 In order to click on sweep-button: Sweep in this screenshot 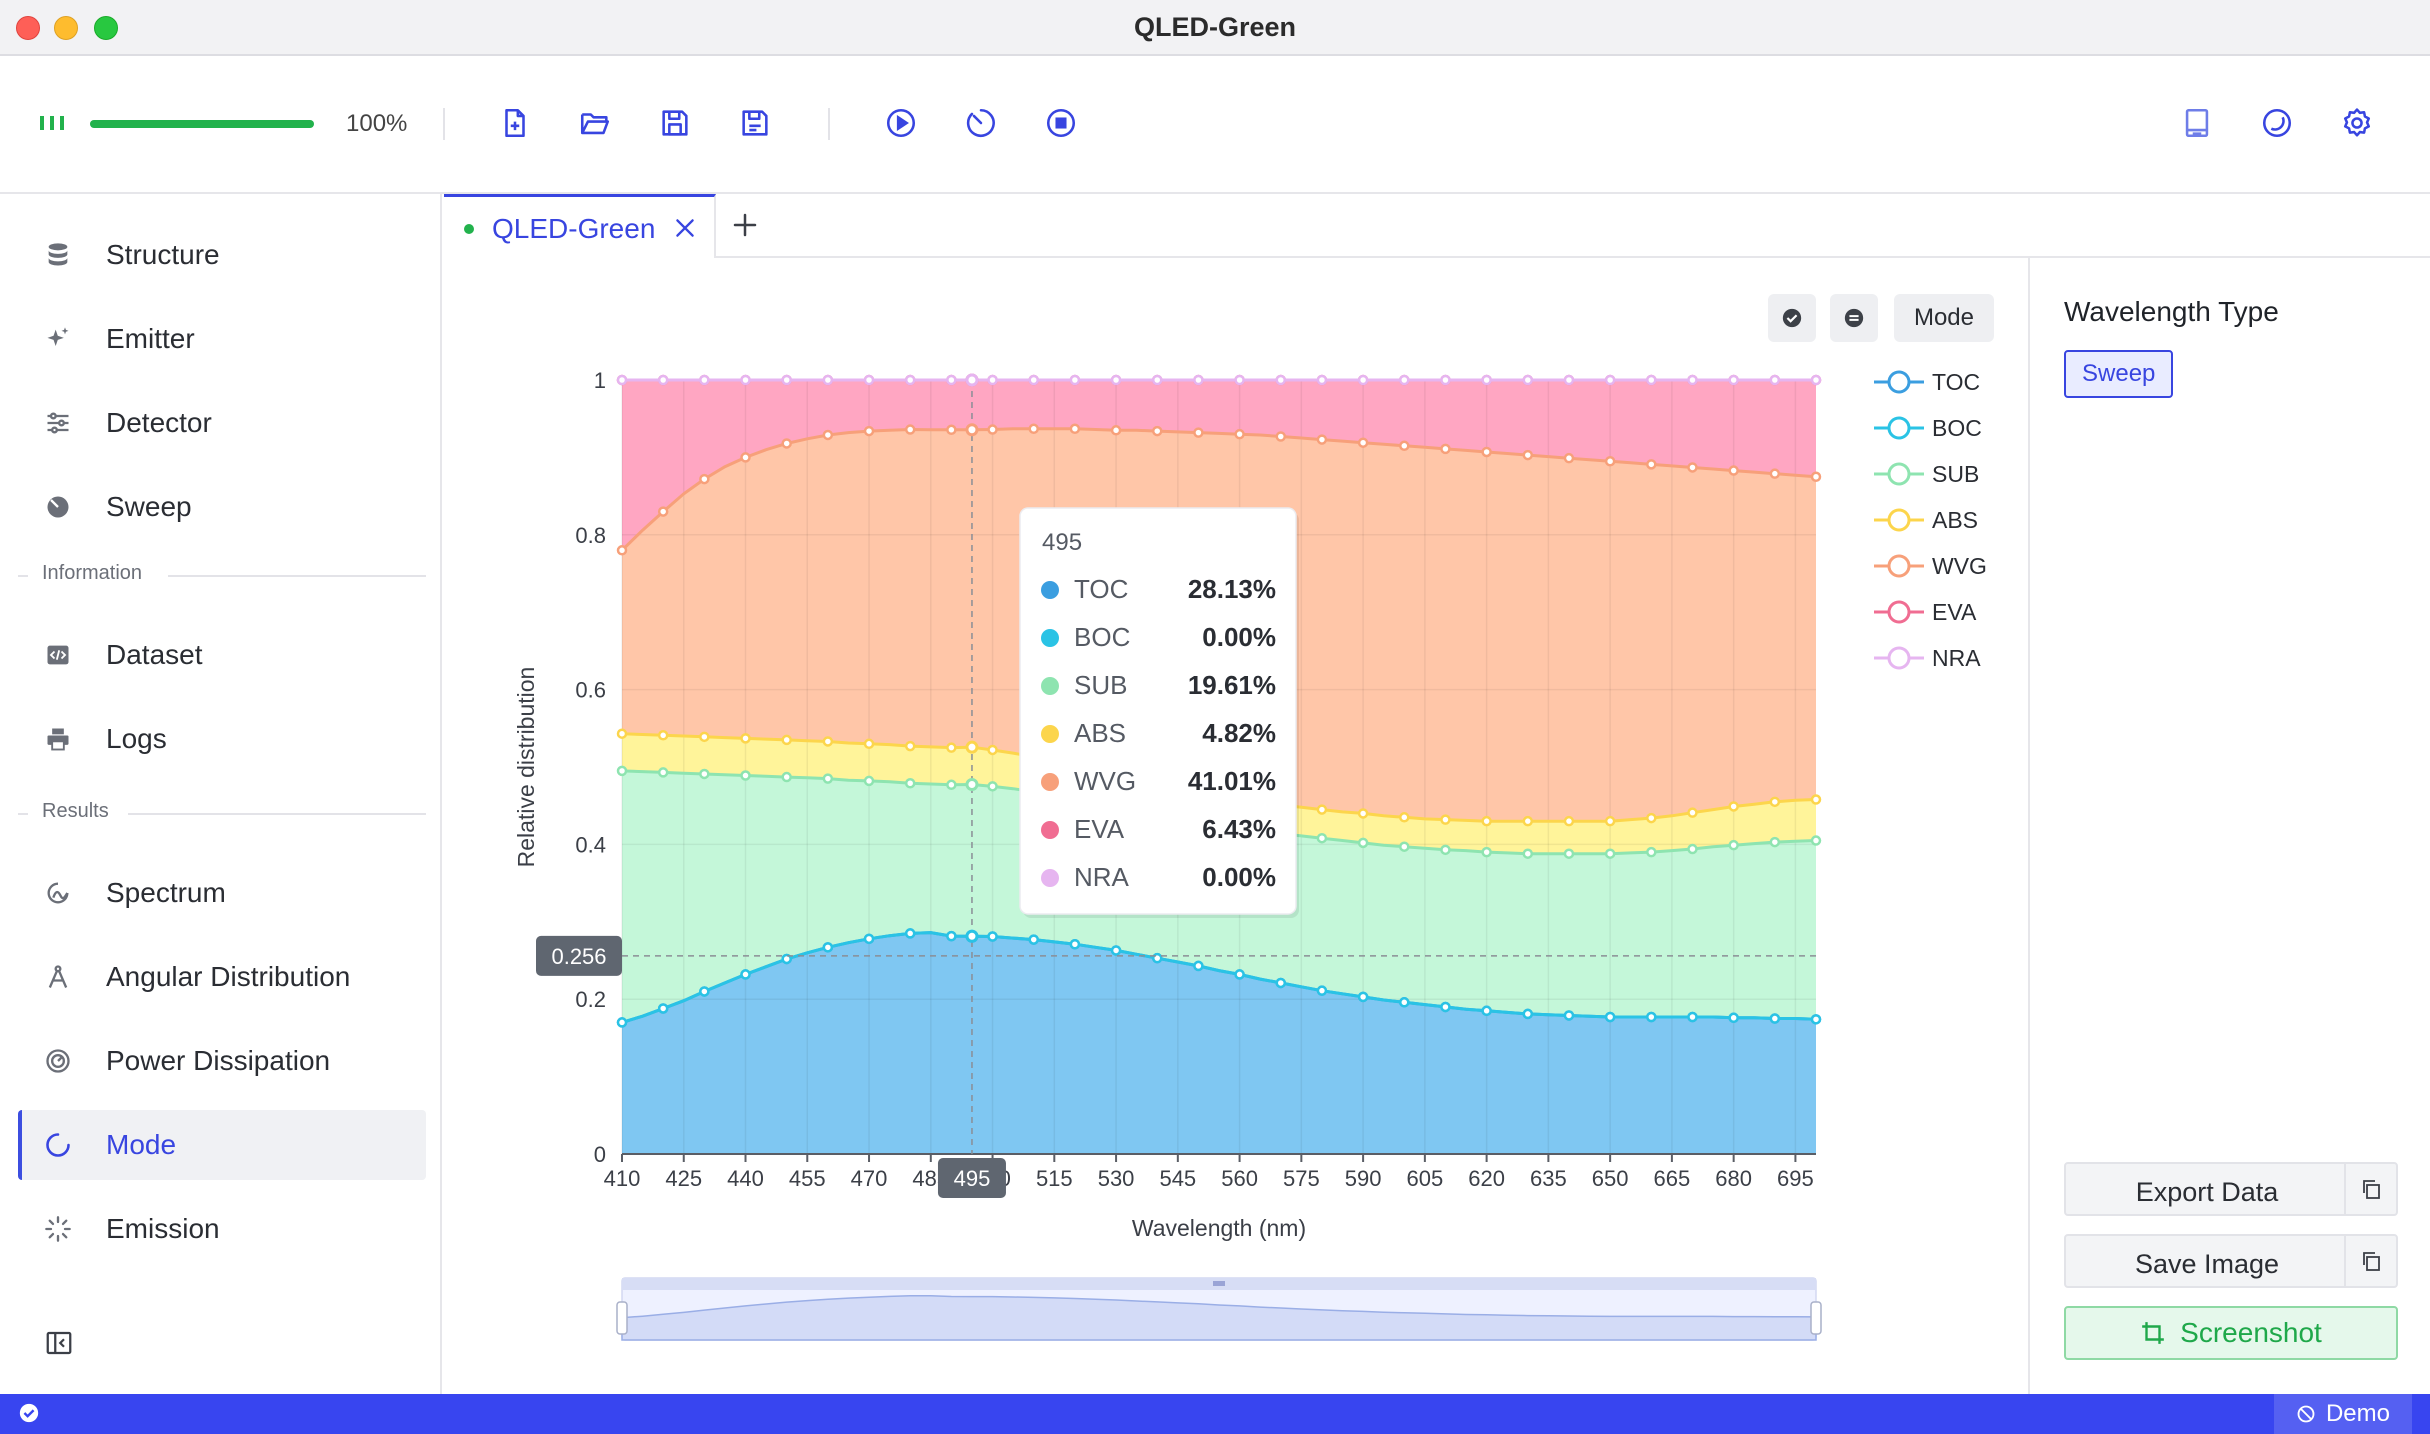, I will do `click(2119, 374)`.